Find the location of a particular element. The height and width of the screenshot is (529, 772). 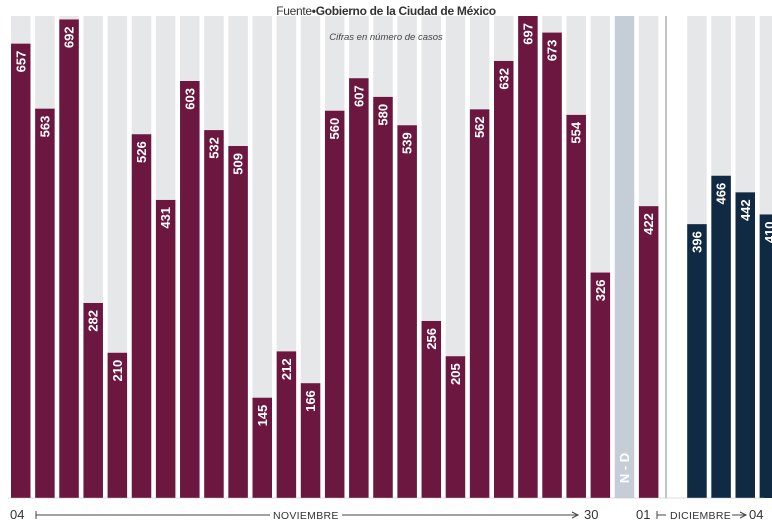

data-label: 562 is located at coordinates (479, 127).